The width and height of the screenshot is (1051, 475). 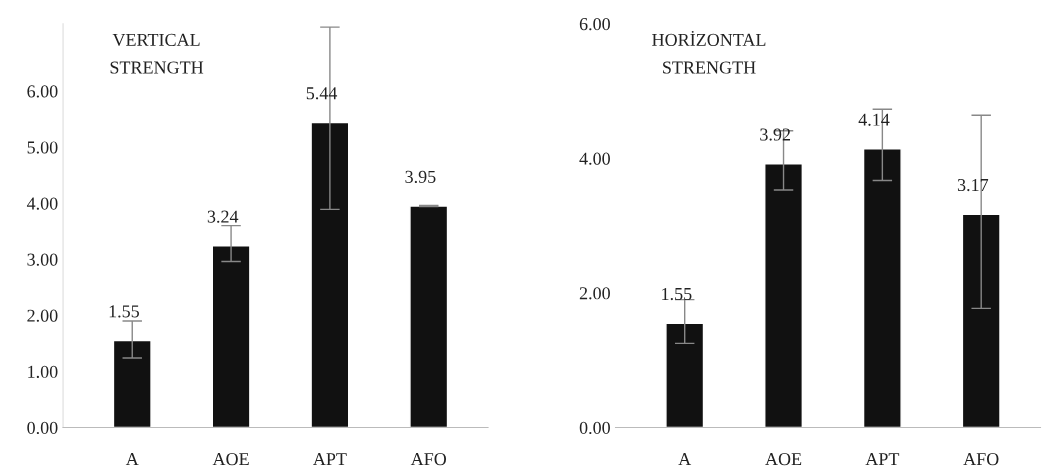 I want to click on data-label: 4.14, so click(x=874, y=119).